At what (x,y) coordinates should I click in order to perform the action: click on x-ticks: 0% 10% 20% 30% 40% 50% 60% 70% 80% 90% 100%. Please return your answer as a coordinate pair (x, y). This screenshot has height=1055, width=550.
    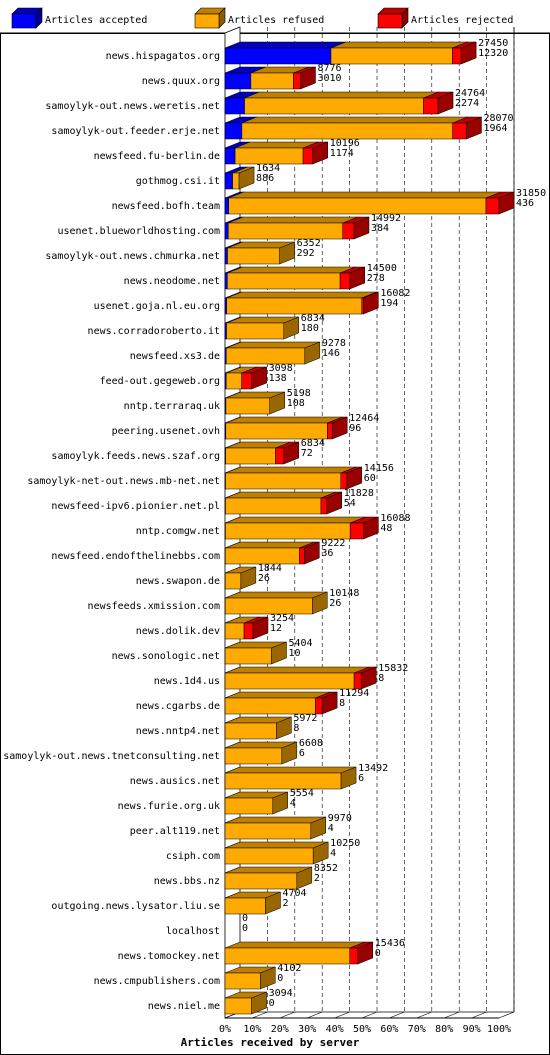
    Looking at the image, I should click on (365, 1029).